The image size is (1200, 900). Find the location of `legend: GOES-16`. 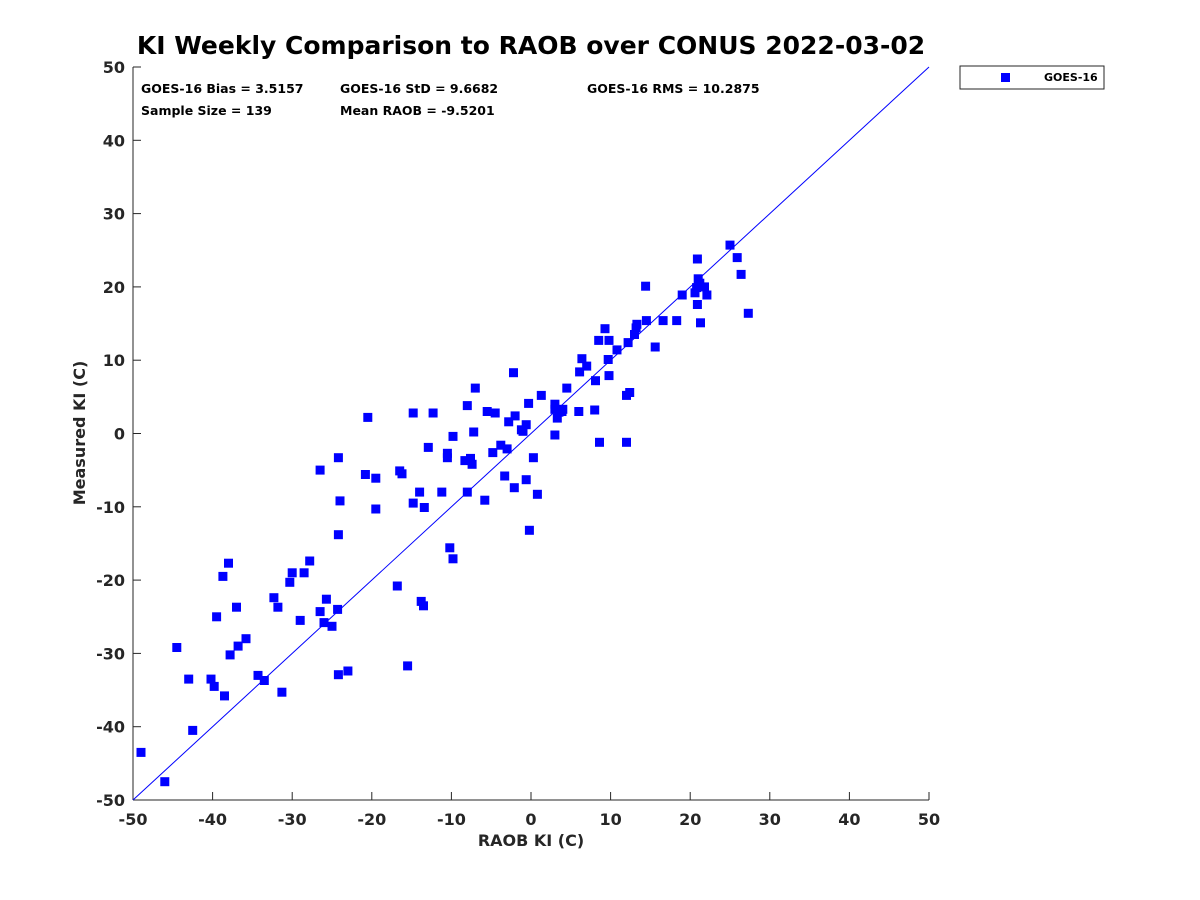

legend: GOES-16 is located at coordinates (1032, 77).